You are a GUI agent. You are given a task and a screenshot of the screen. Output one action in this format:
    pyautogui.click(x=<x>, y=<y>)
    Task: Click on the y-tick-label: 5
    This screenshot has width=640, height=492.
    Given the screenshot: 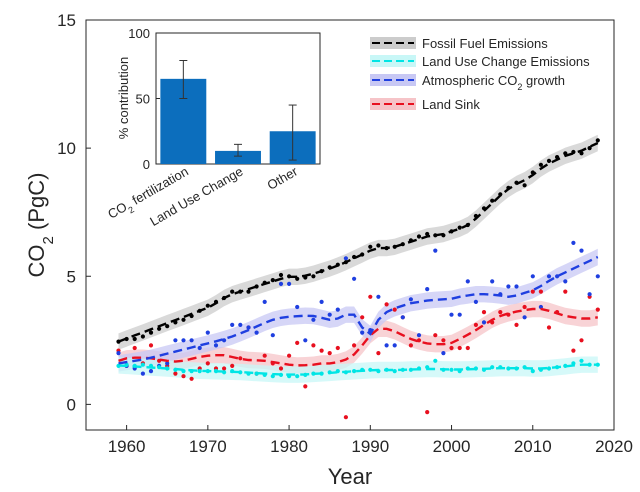 What is the action you would take?
    pyautogui.click(x=71, y=276)
    